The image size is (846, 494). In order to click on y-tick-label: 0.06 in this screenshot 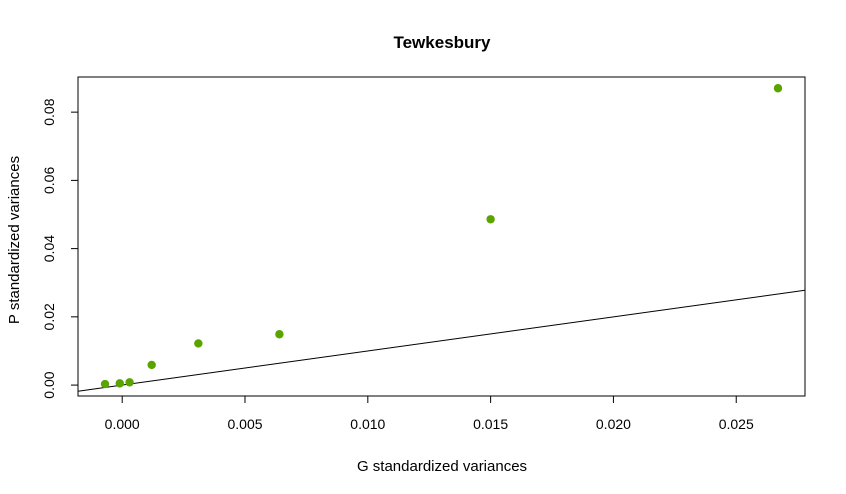, I will do `click(49, 180)`.